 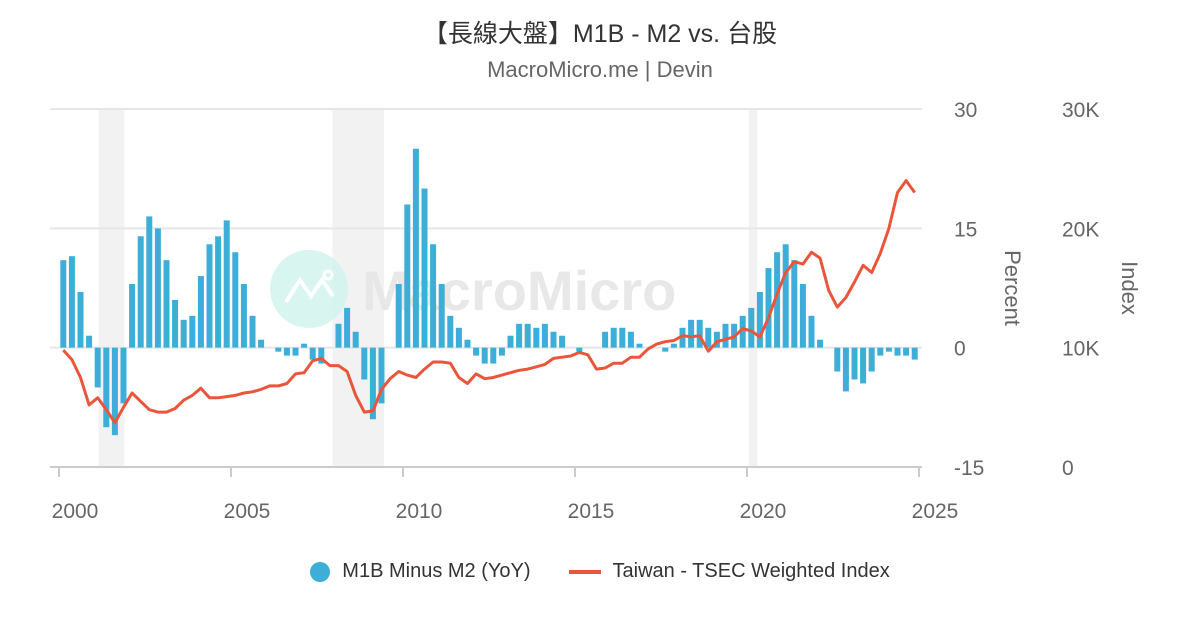 What do you see at coordinates (1068, 468) in the screenshot?
I see `right-axis-tick-label: 0` at bounding box center [1068, 468].